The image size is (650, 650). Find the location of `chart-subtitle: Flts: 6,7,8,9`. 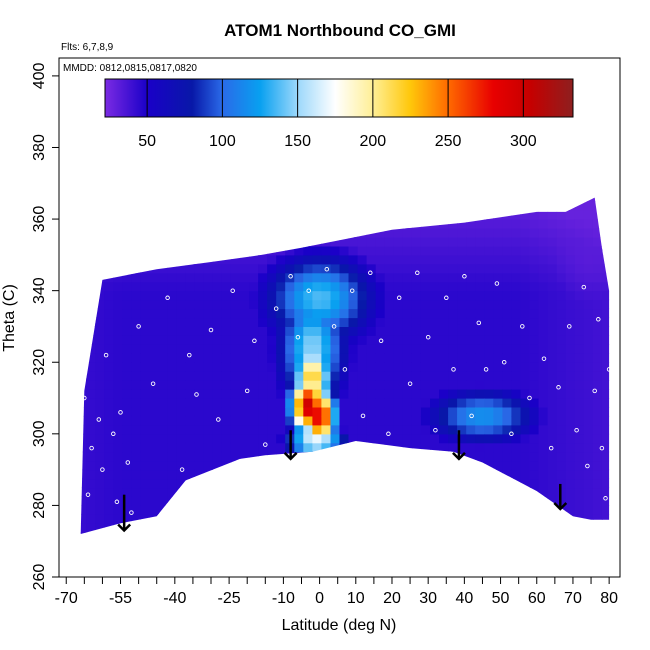

chart-subtitle: Flts: 6,7,8,9 is located at coordinates (87, 47).